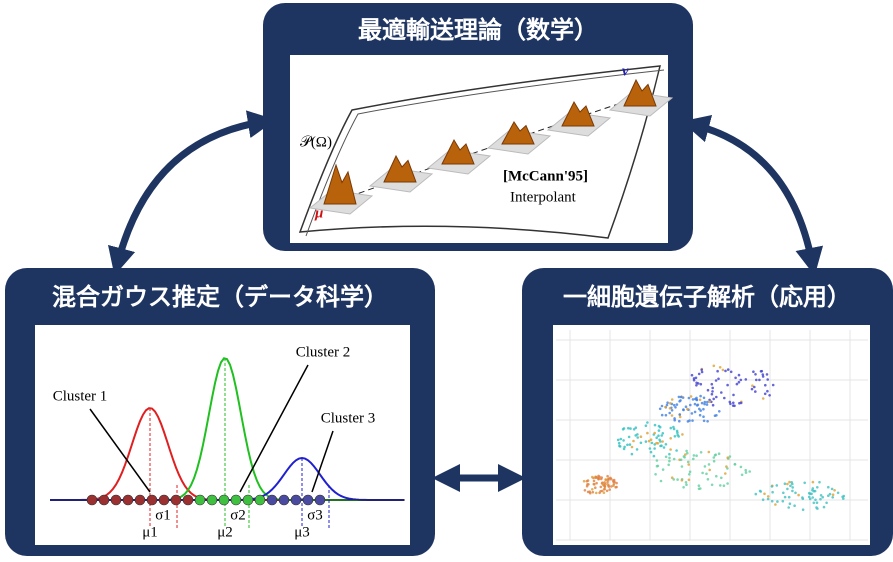 This screenshot has width=893, height=562. I want to click on panel-title: 最適輸送理論（数学）, so click(478, 30).